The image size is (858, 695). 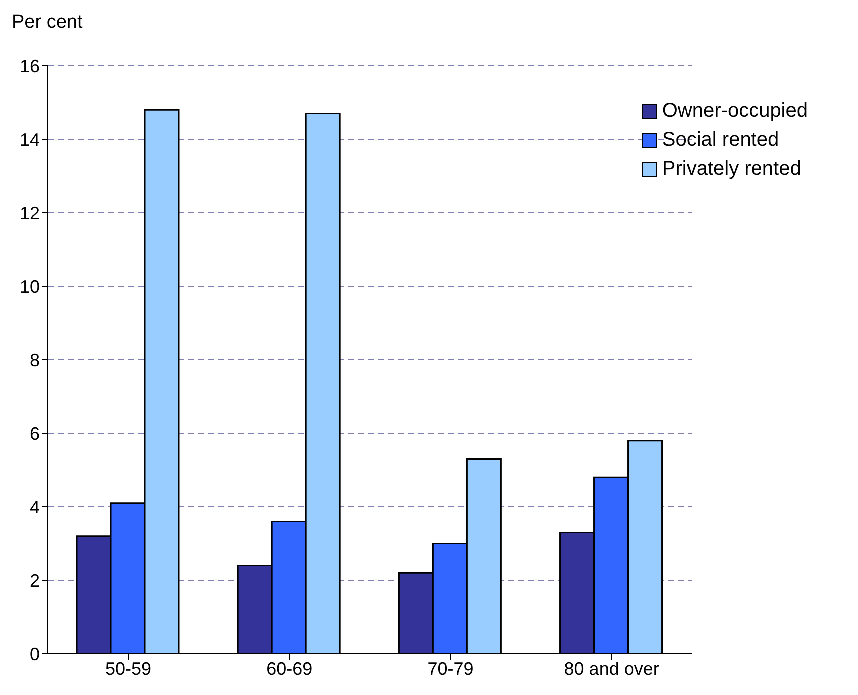 What do you see at coordinates (612, 668) in the screenshot?
I see `x-tick-label: 80 and over` at bounding box center [612, 668].